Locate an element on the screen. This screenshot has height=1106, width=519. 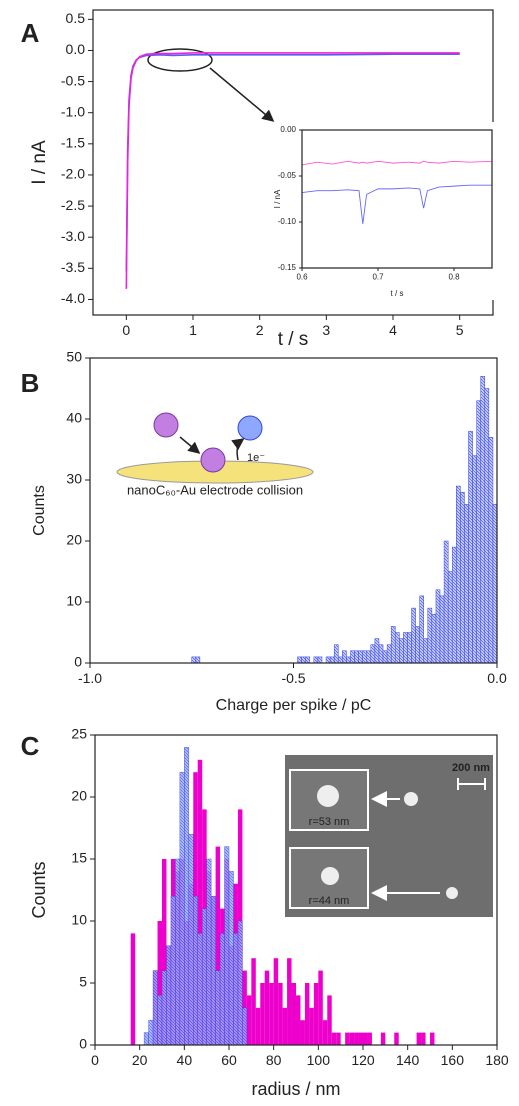
zoom-arrow is located at coordinates (242, 94).